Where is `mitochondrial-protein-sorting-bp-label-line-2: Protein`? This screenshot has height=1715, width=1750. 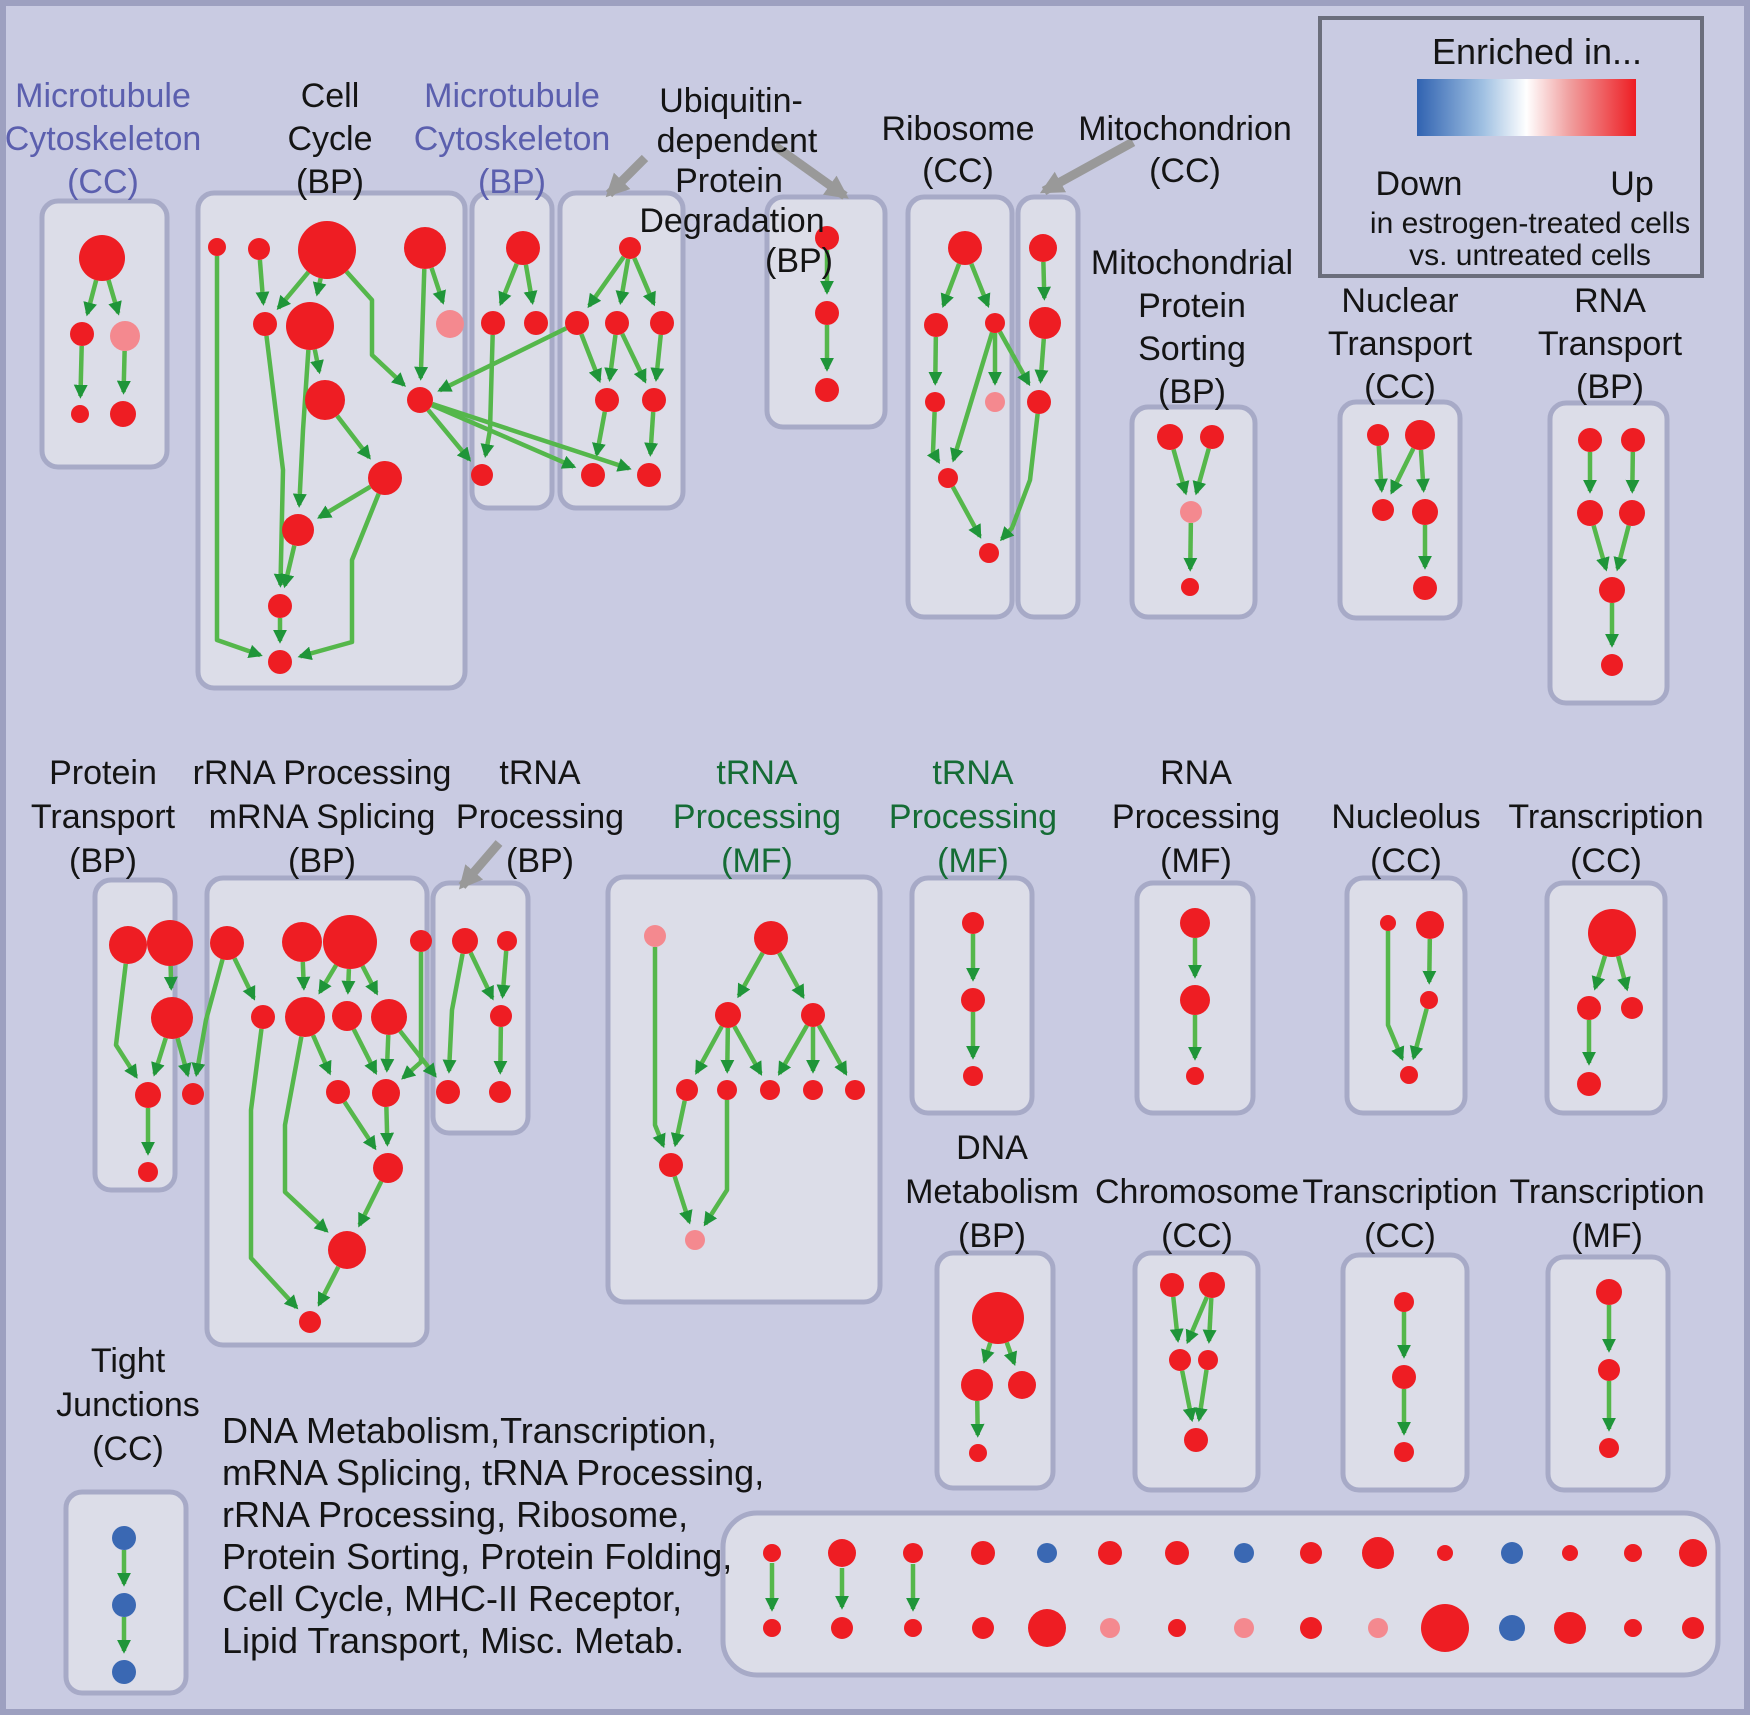 mitochondrial-protein-sorting-bp-label-line-2: Protein is located at coordinates (1192, 306).